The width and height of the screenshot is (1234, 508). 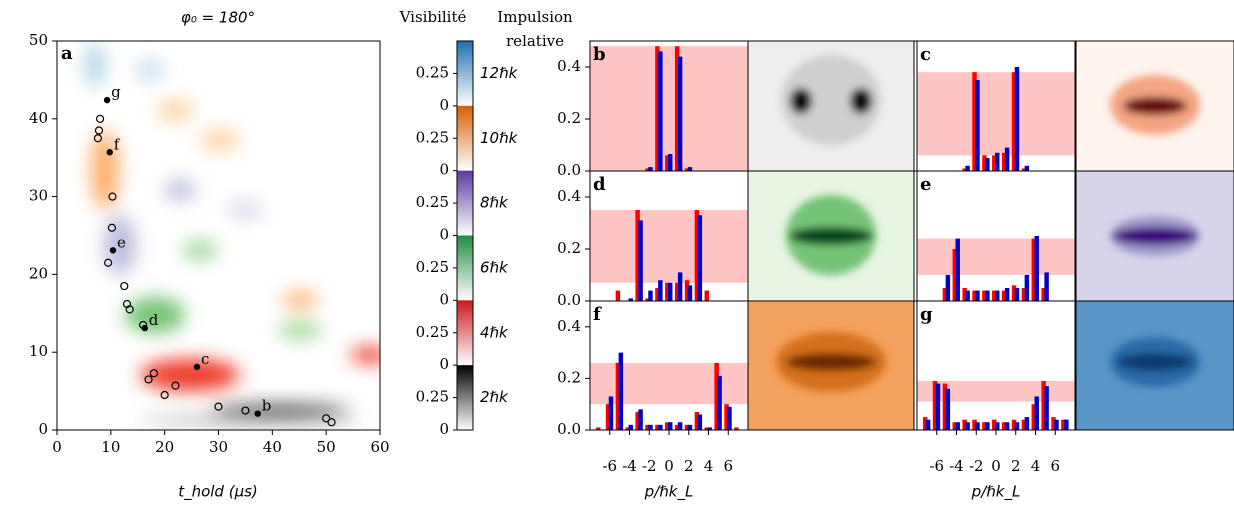 I want to click on x-axis-label: t_hold (μs), so click(x=218, y=492).